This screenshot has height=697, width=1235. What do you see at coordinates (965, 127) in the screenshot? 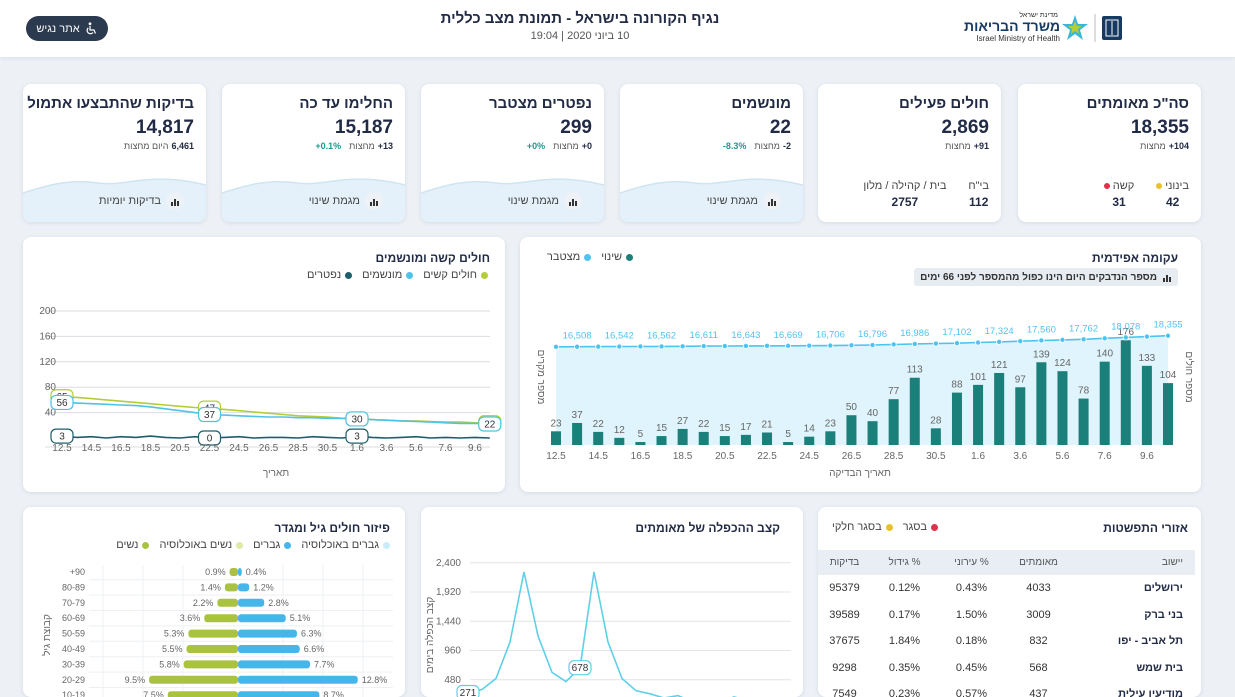
I see `card-value: 2,869` at bounding box center [965, 127].